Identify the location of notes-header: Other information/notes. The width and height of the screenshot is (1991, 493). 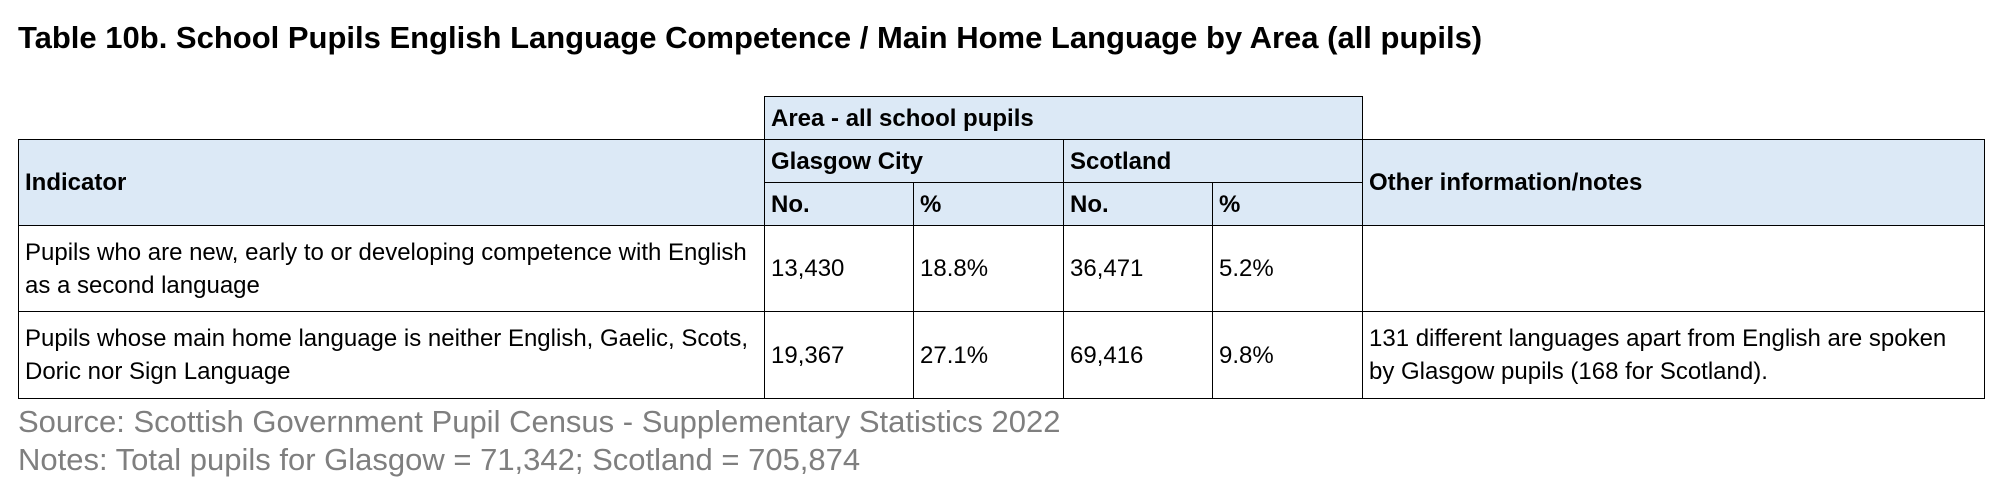
(1673, 182).